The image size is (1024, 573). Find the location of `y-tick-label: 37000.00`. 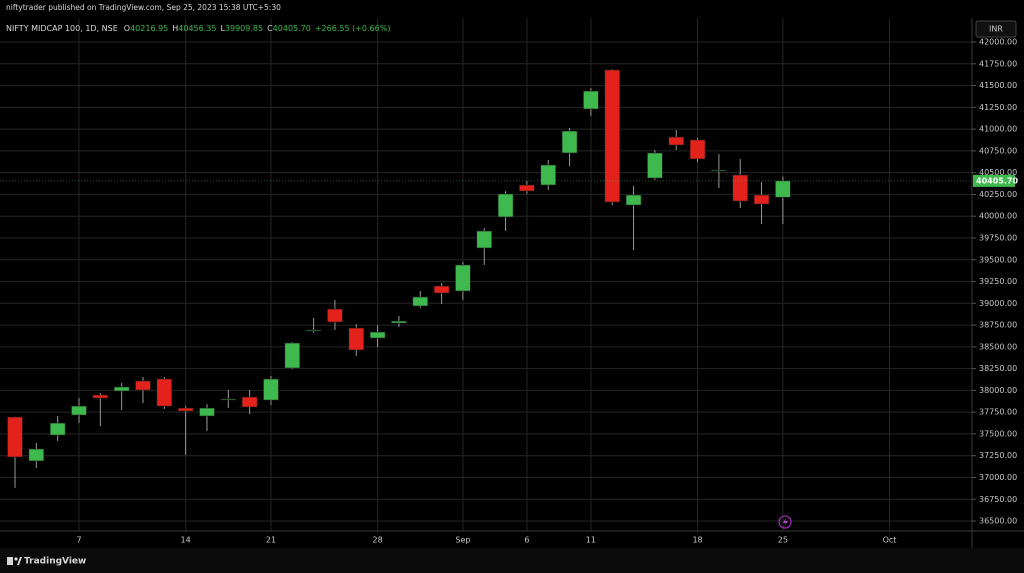

y-tick-label: 37000.00 is located at coordinates (998, 477).